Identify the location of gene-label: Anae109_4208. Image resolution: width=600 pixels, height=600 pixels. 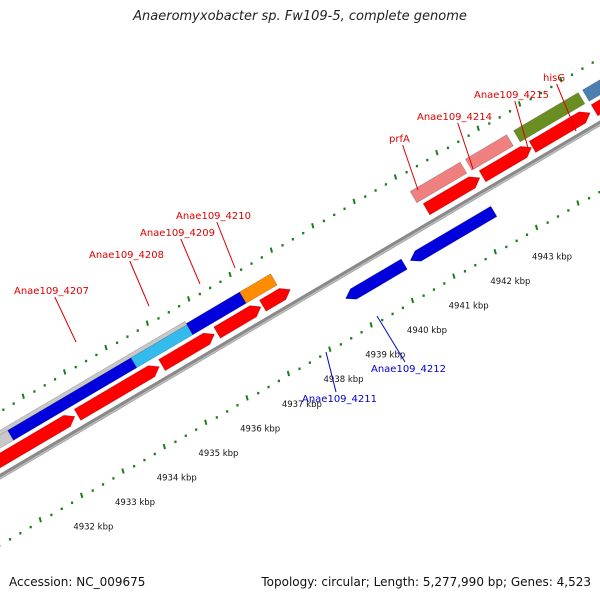
(126, 255).